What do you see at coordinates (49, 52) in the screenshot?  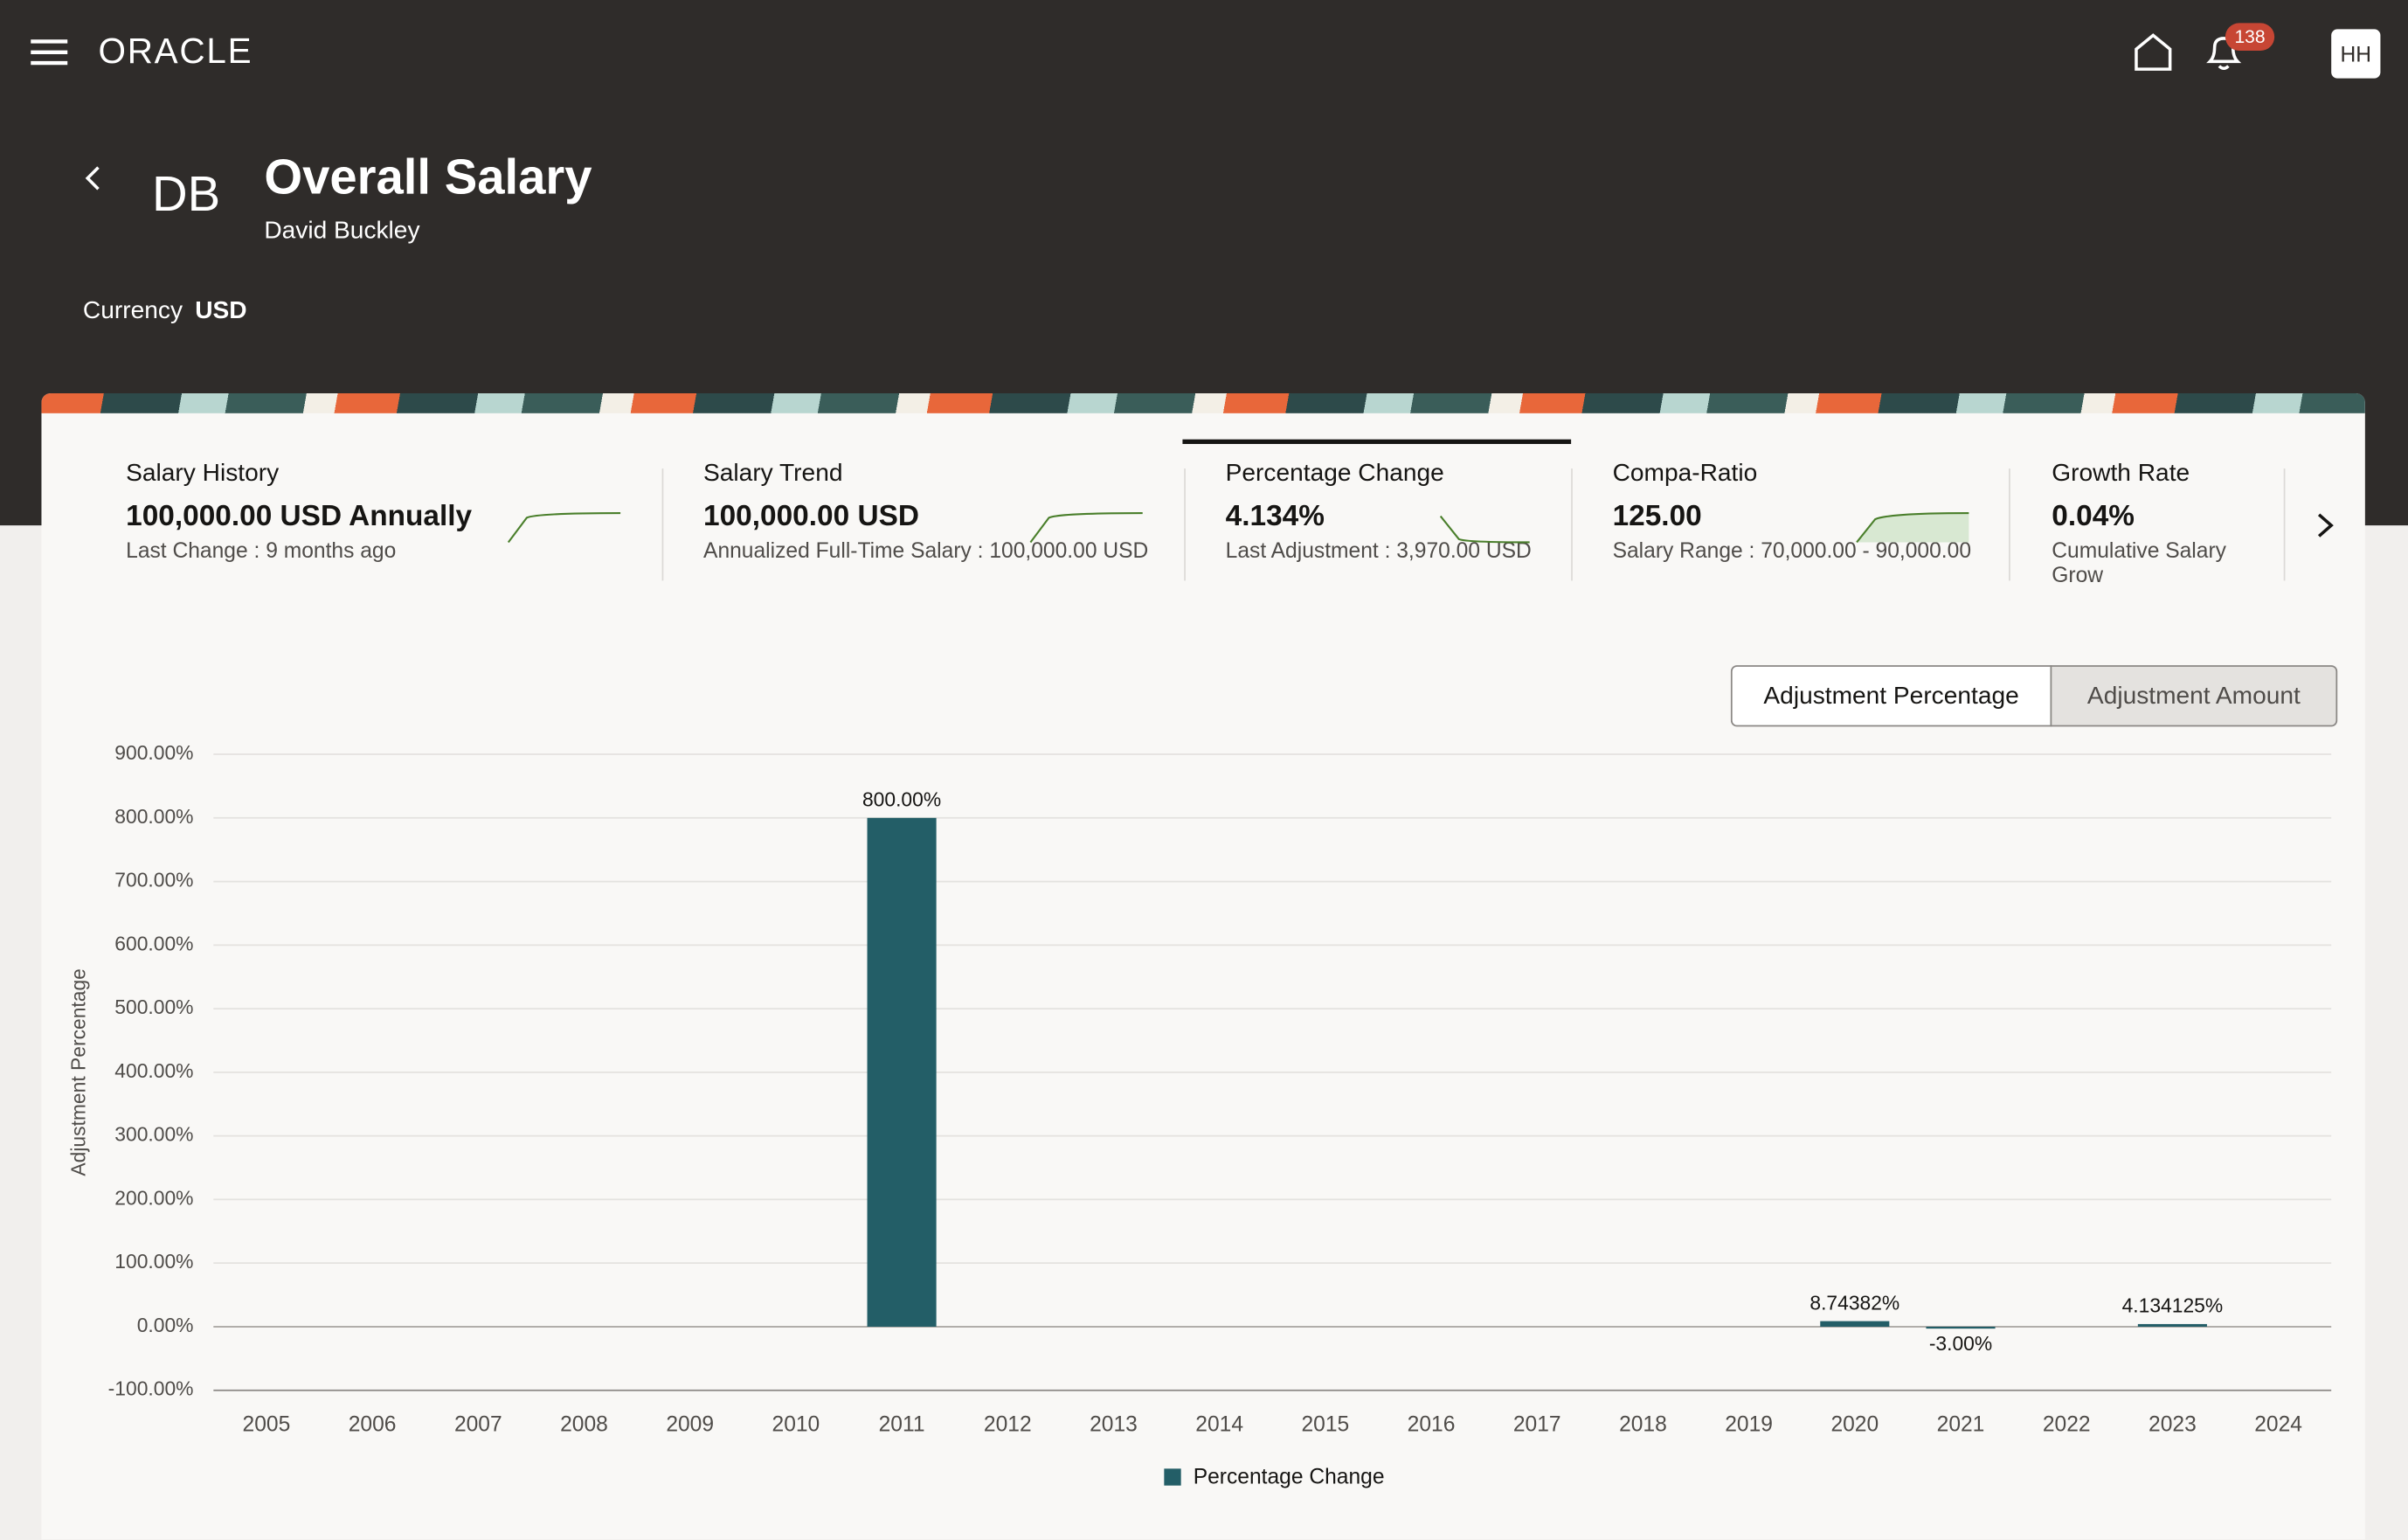 I see `menu-icon` at bounding box center [49, 52].